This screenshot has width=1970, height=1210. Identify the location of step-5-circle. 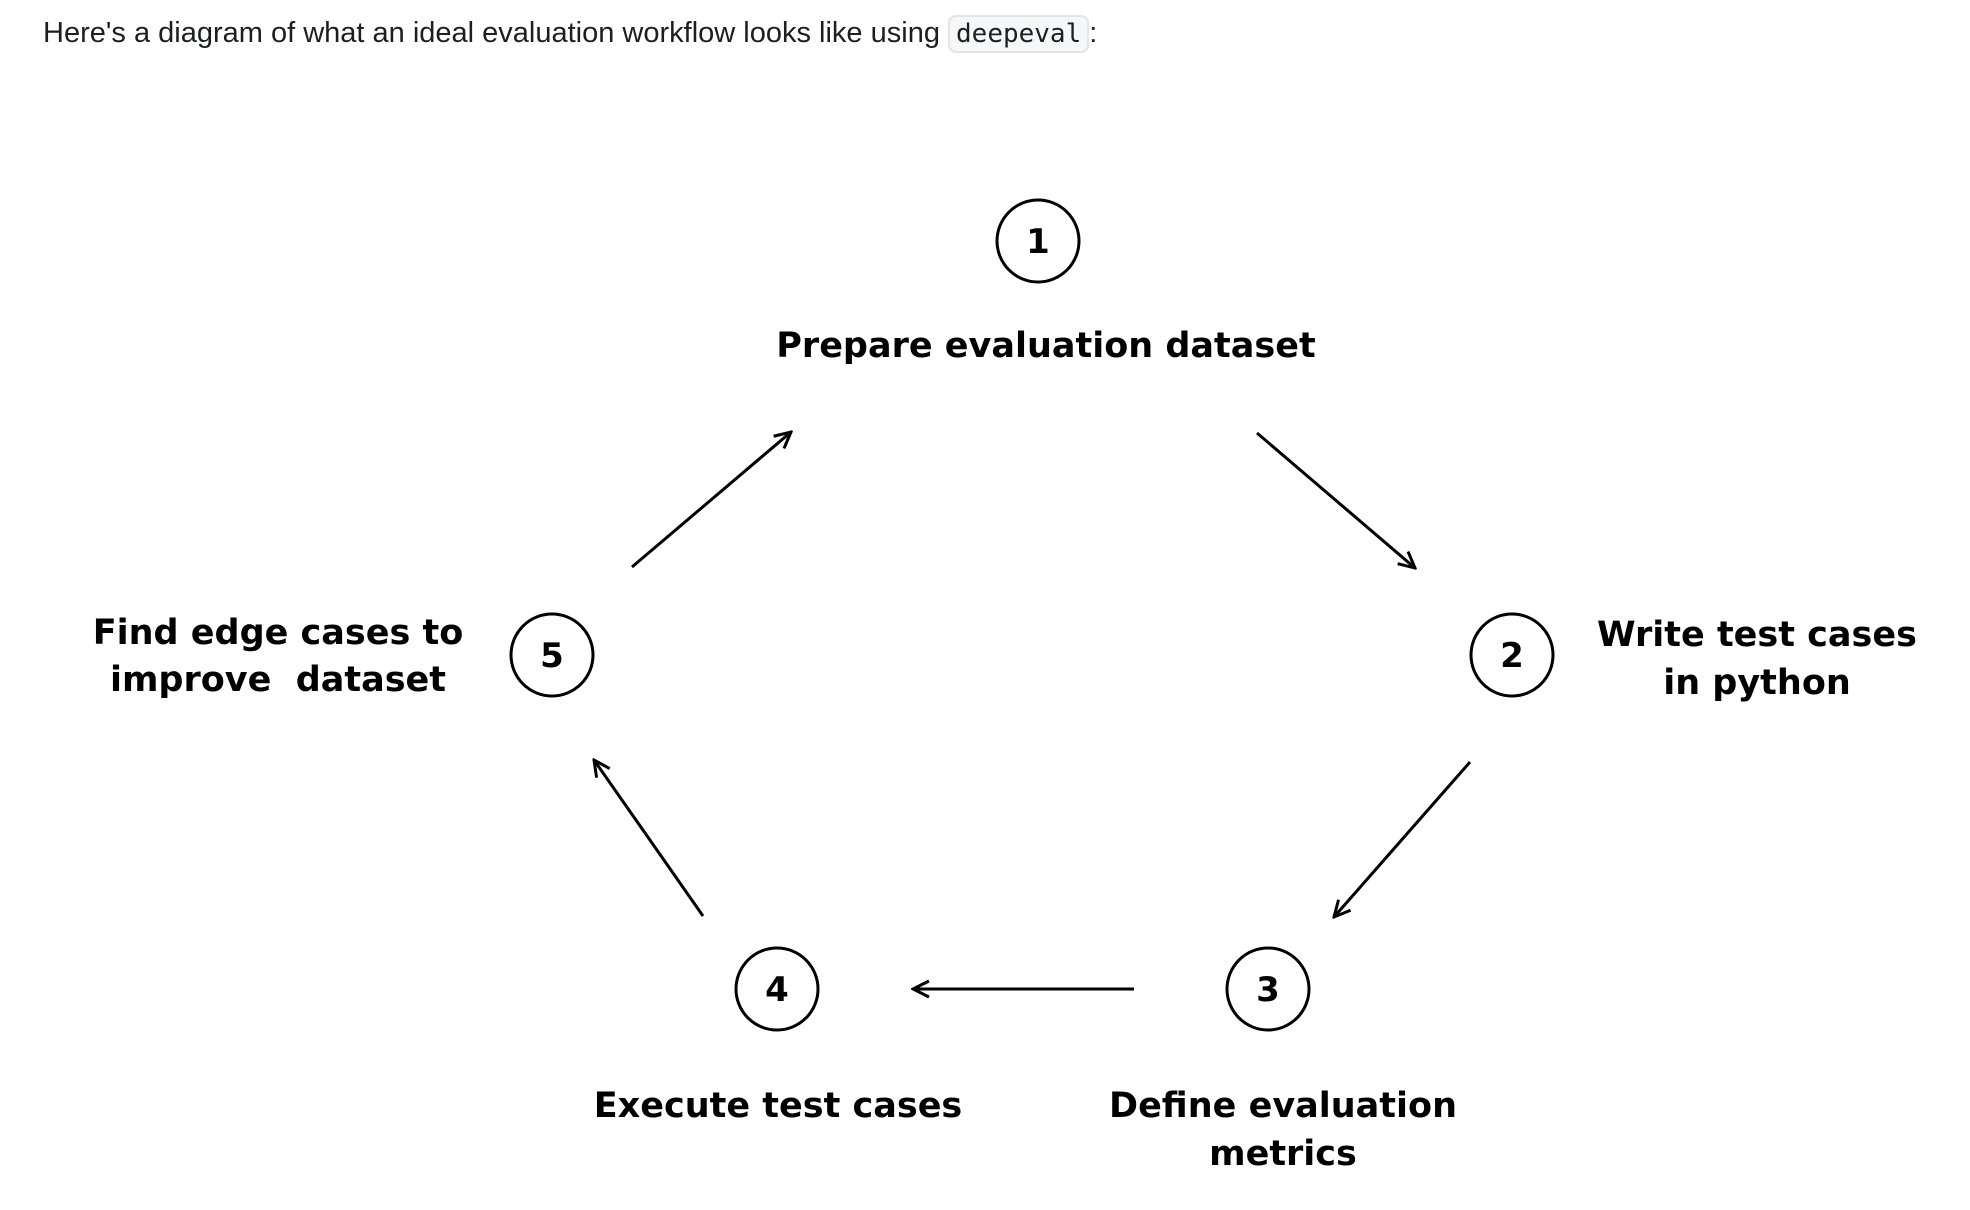
(552, 655).